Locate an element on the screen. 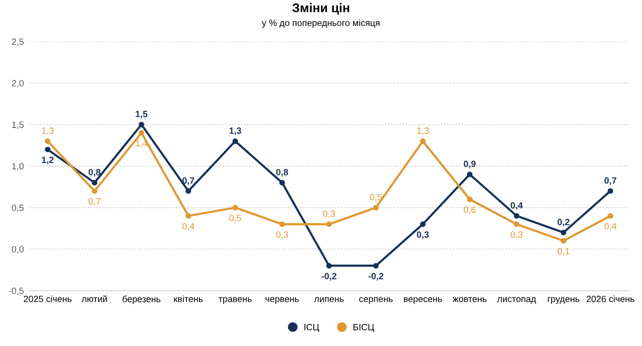  x-tick-label: грудень is located at coordinates (564, 300).